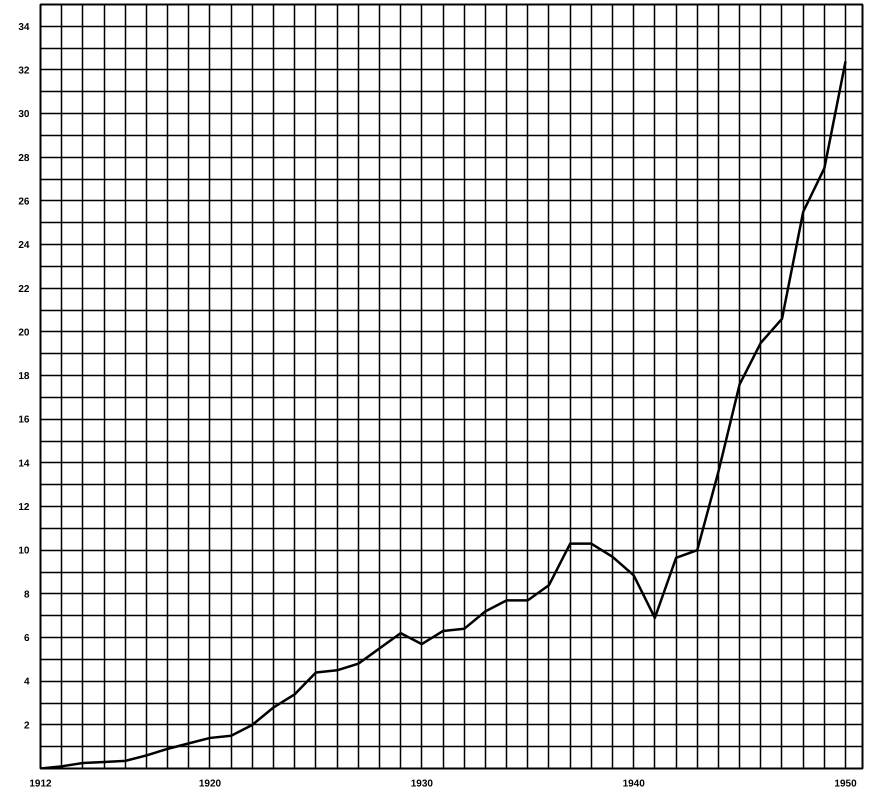 The height and width of the screenshot is (797, 875). What do you see at coordinates (24, 70) in the screenshot?
I see `y-tick-label: 32` at bounding box center [24, 70].